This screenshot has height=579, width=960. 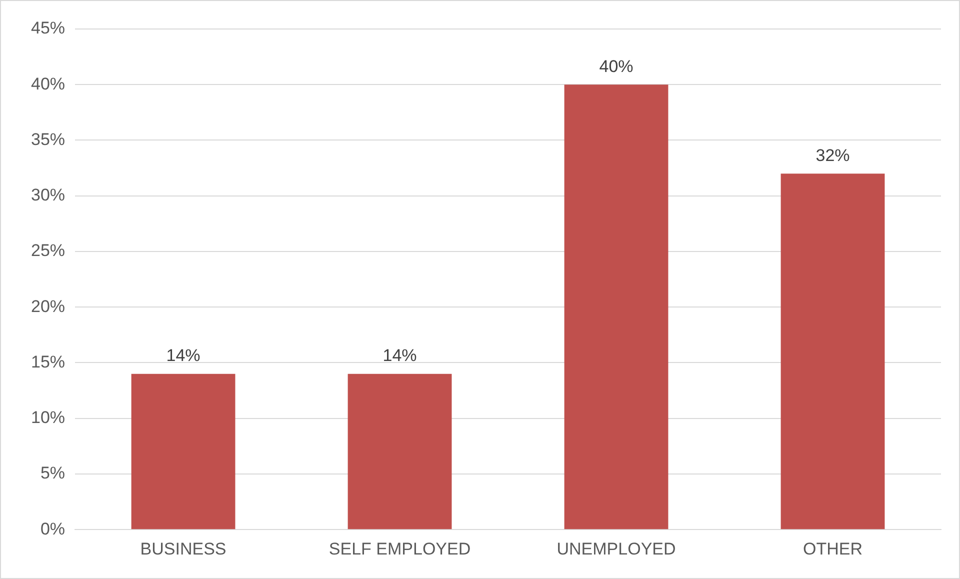 I want to click on y-tick-label: 5%, so click(x=53, y=473).